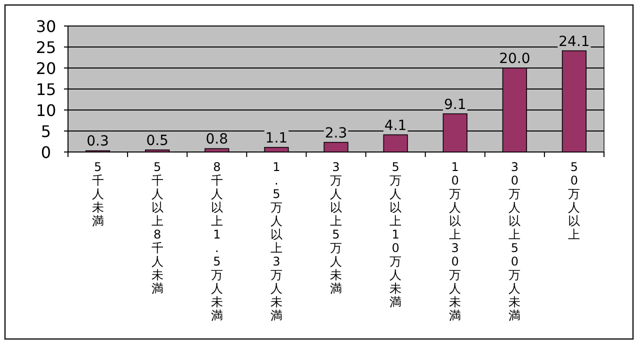  What do you see at coordinates (216, 241) in the screenshot?
I see `x-tick-label: 8千人以上1.5万人未満` at bounding box center [216, 241].